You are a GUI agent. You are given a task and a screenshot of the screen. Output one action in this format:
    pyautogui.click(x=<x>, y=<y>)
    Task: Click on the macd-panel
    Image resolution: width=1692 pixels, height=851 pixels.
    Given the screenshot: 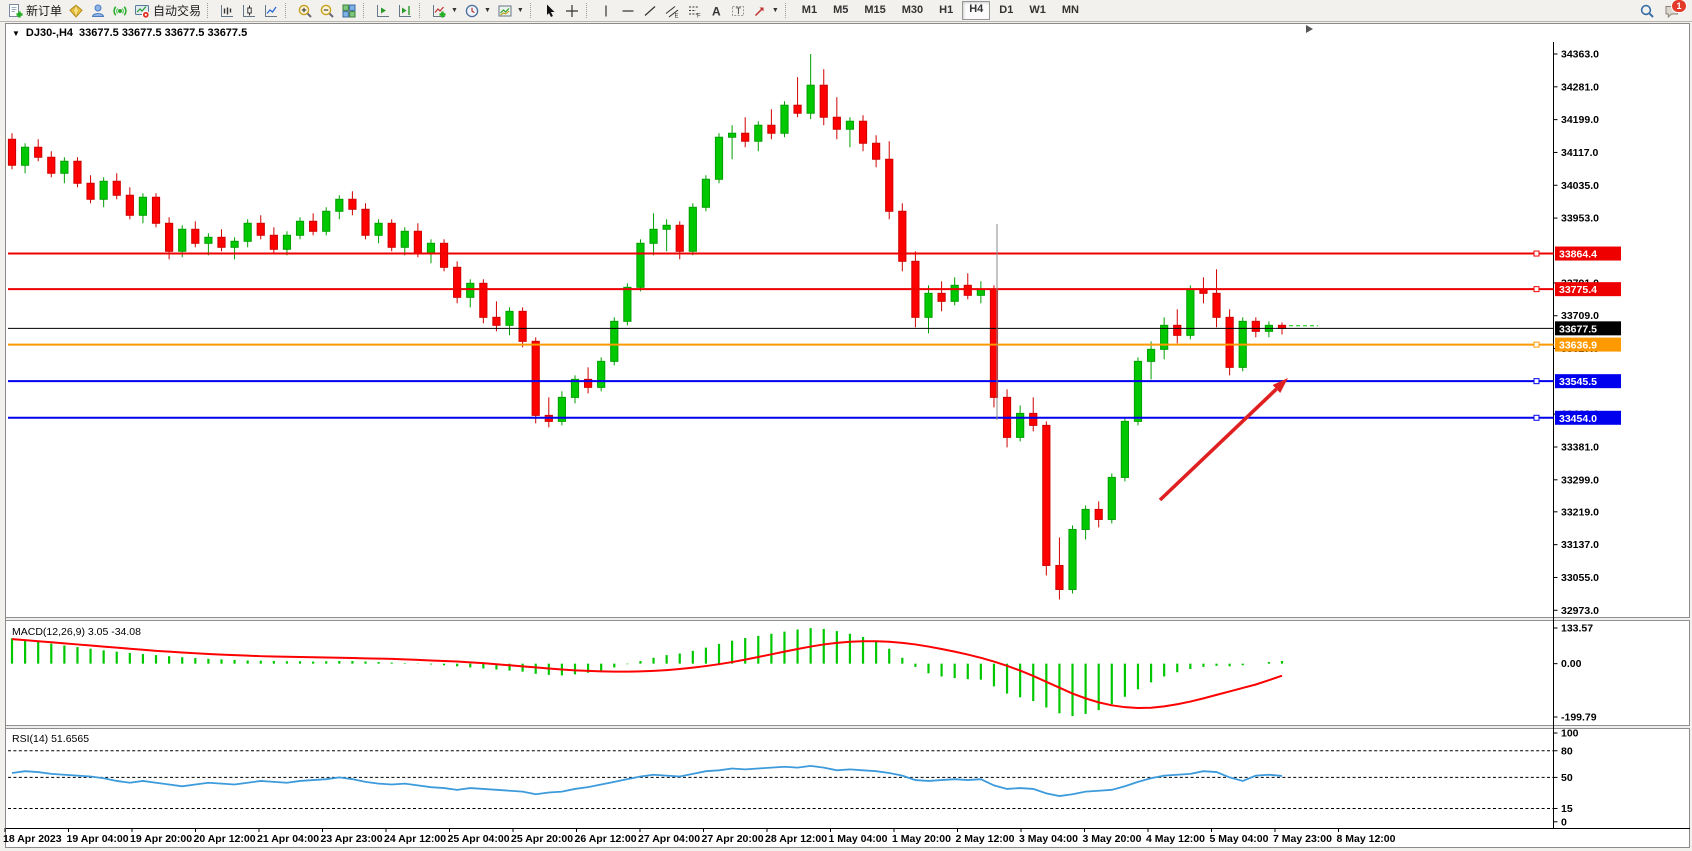 What is the action you would take?
    pyautogui.click(x=647, y=672)
    